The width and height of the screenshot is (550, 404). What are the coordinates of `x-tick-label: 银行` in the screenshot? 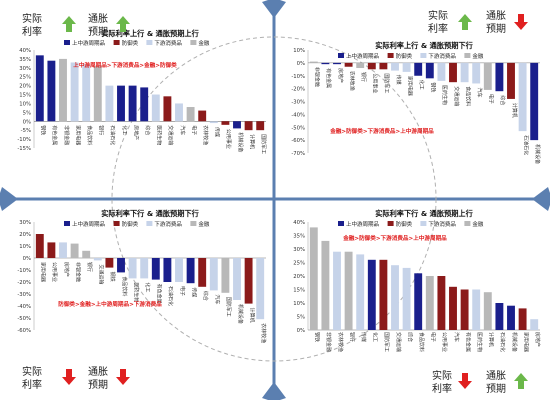 It's located at (89, 267).